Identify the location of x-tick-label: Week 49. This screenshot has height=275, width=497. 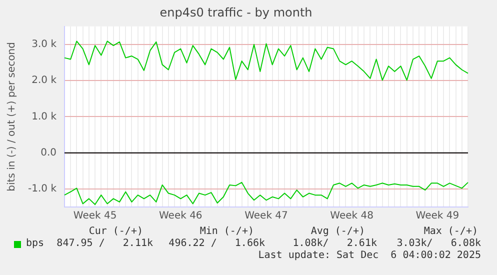
(438, 216).